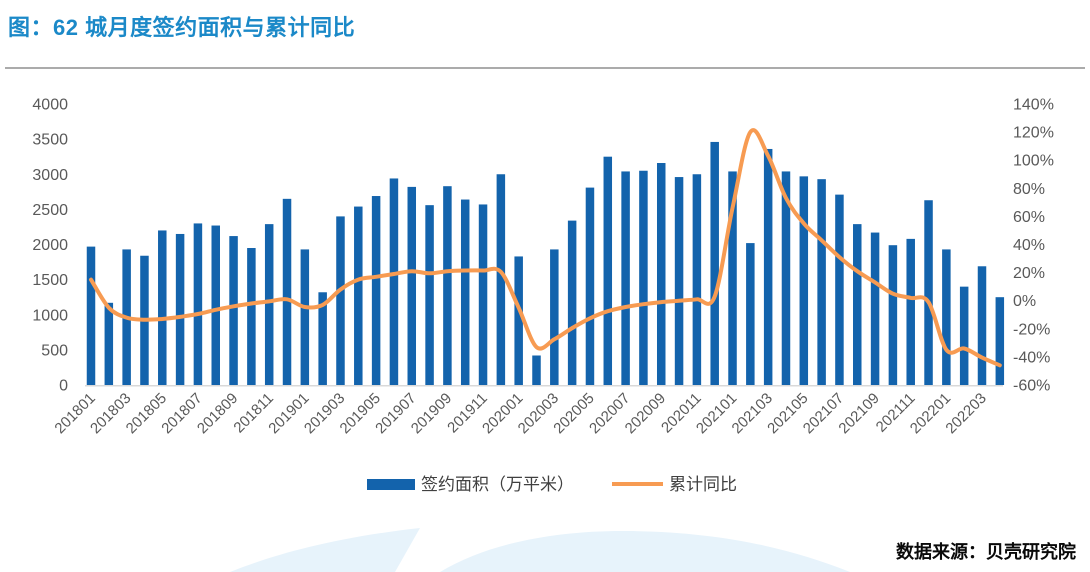 The height and width of the screenshot is (572, 1090). What do you see at coordinates (50, 245) in the screenshot?
I see `y-axis-label-left: 2000` at bounding box center [50, 245].